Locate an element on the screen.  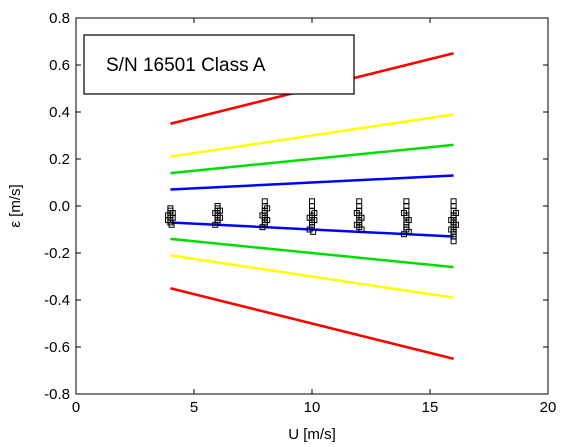
data-points is located at coordinates (312, 221).